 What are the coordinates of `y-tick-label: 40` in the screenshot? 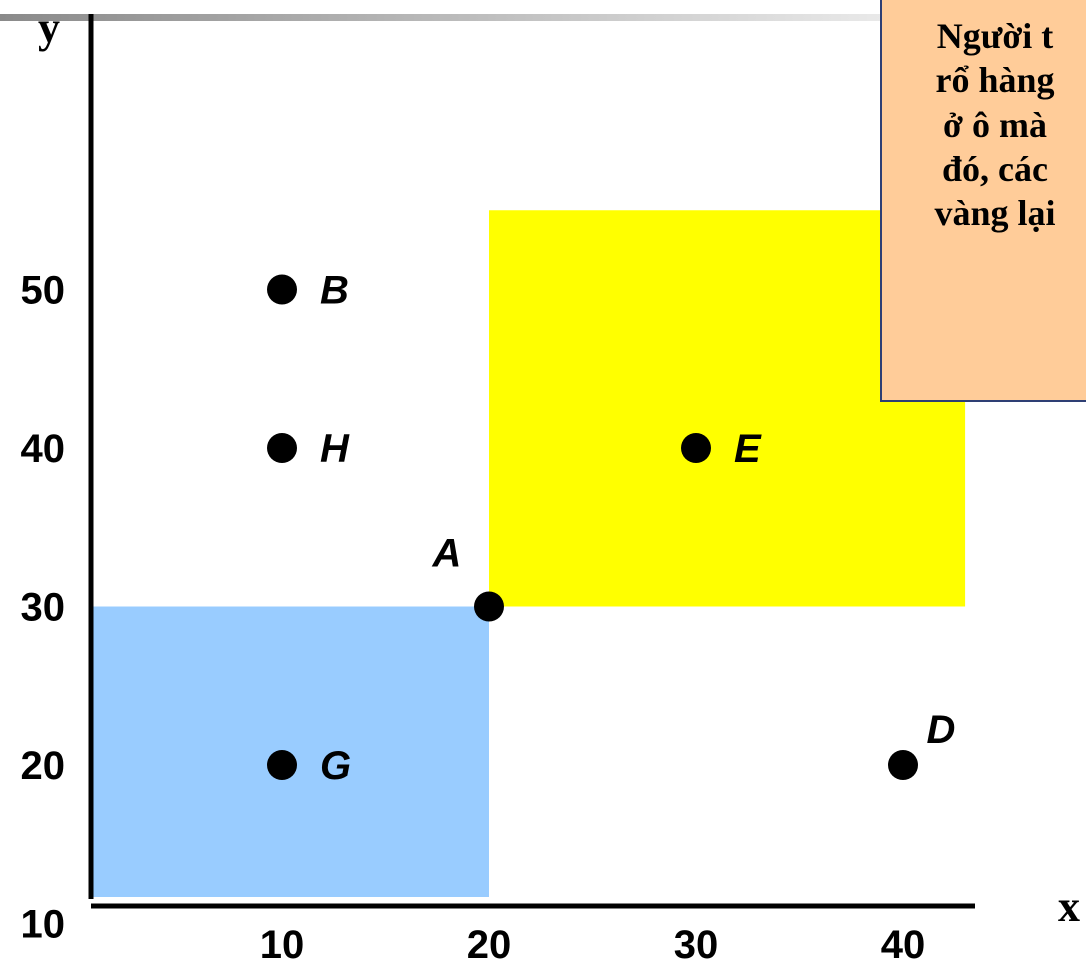 It's located at (43, 449).